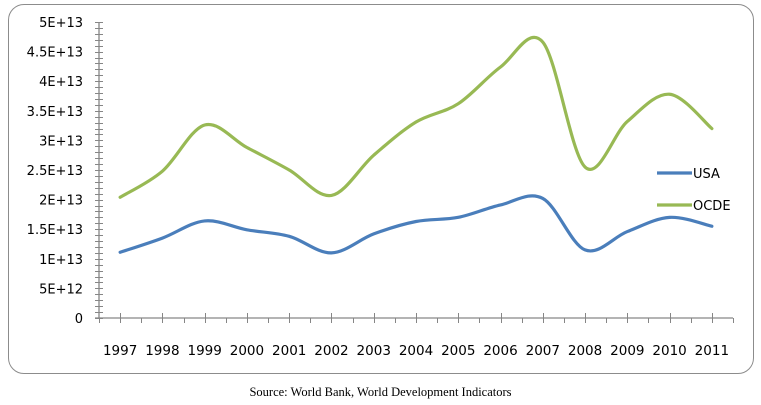 The width and height of the screenshot is (761, 405). What do you see at coordinates (416, 224) in the screenshot?
I see `series-line-usa` at bounding box center [416, 224].